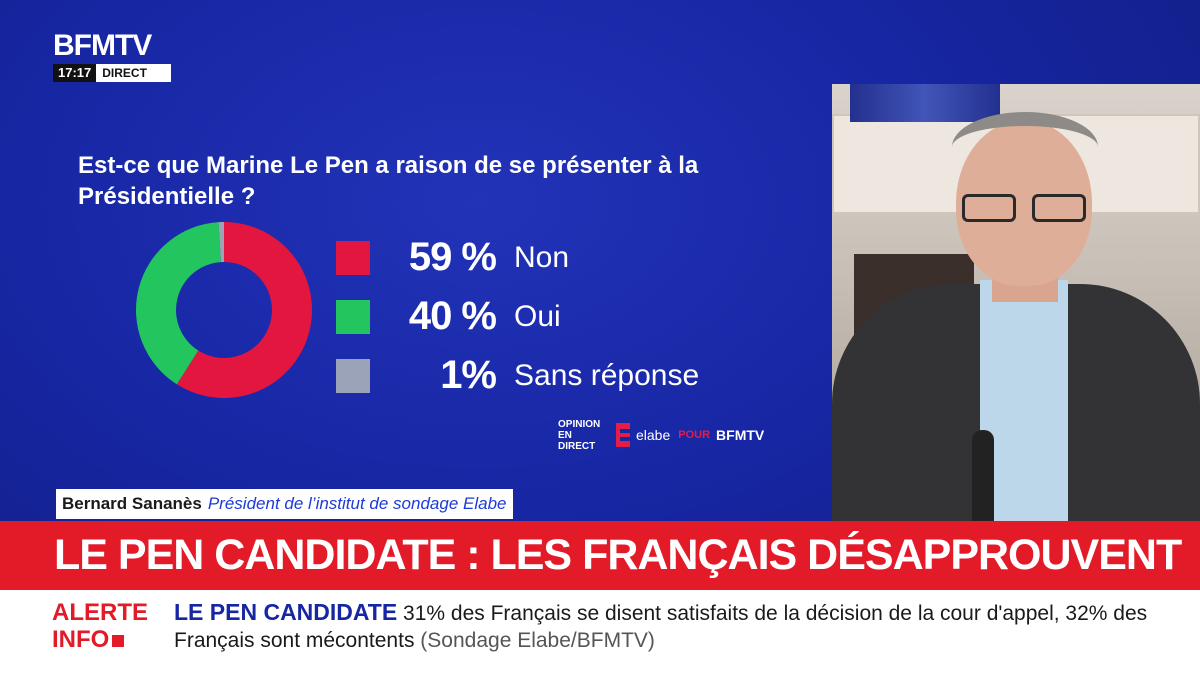 The image size is (1200, 675). I want to click on live-bar: 17:17 DIRECT, so click(112, 73).